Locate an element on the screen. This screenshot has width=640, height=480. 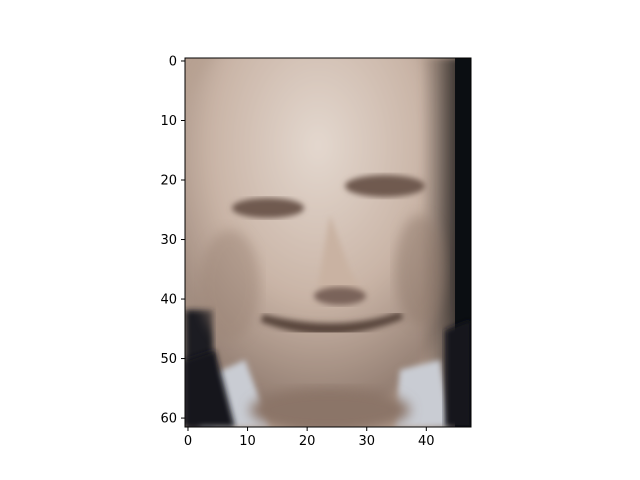
x-tick-label: 40 is located at coordinates (426, 441).